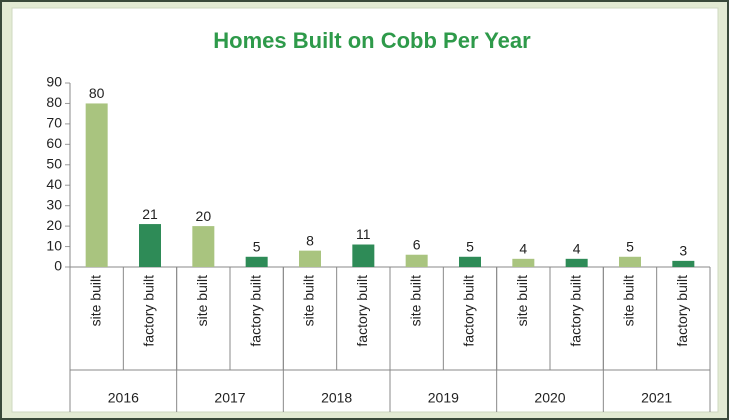 The image size is (729, 420). Describe the element at coordinates (417, 244) in the screenshot. I see `value-label: 6` at that location.